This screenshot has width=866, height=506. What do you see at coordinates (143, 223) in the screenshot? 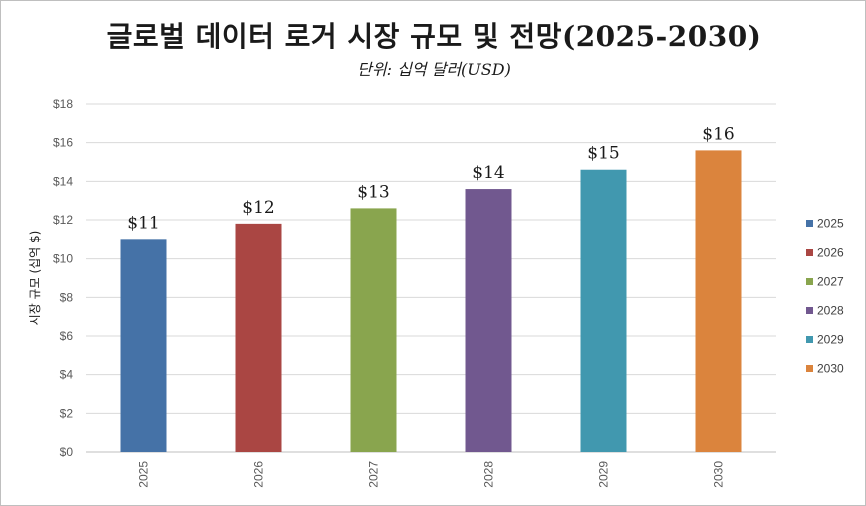
I see `data-label: $11` at bounding box center [143, 223].